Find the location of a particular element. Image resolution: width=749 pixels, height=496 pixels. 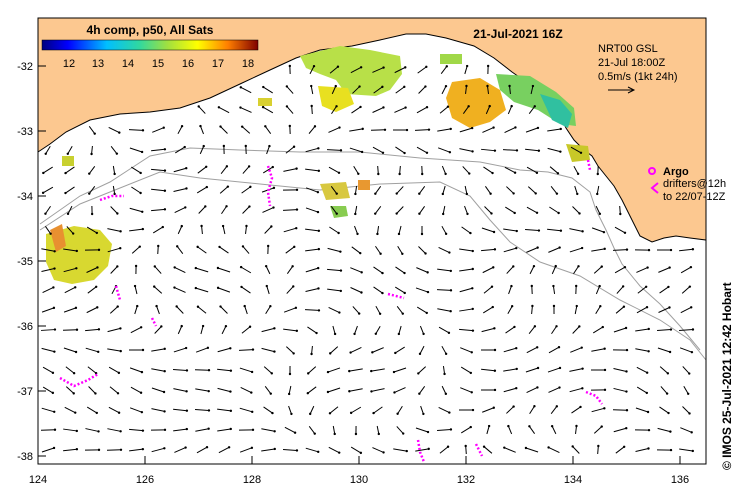

colorbar-title: 4h comp, p50, All Sats is located at coordinates (150, 30).